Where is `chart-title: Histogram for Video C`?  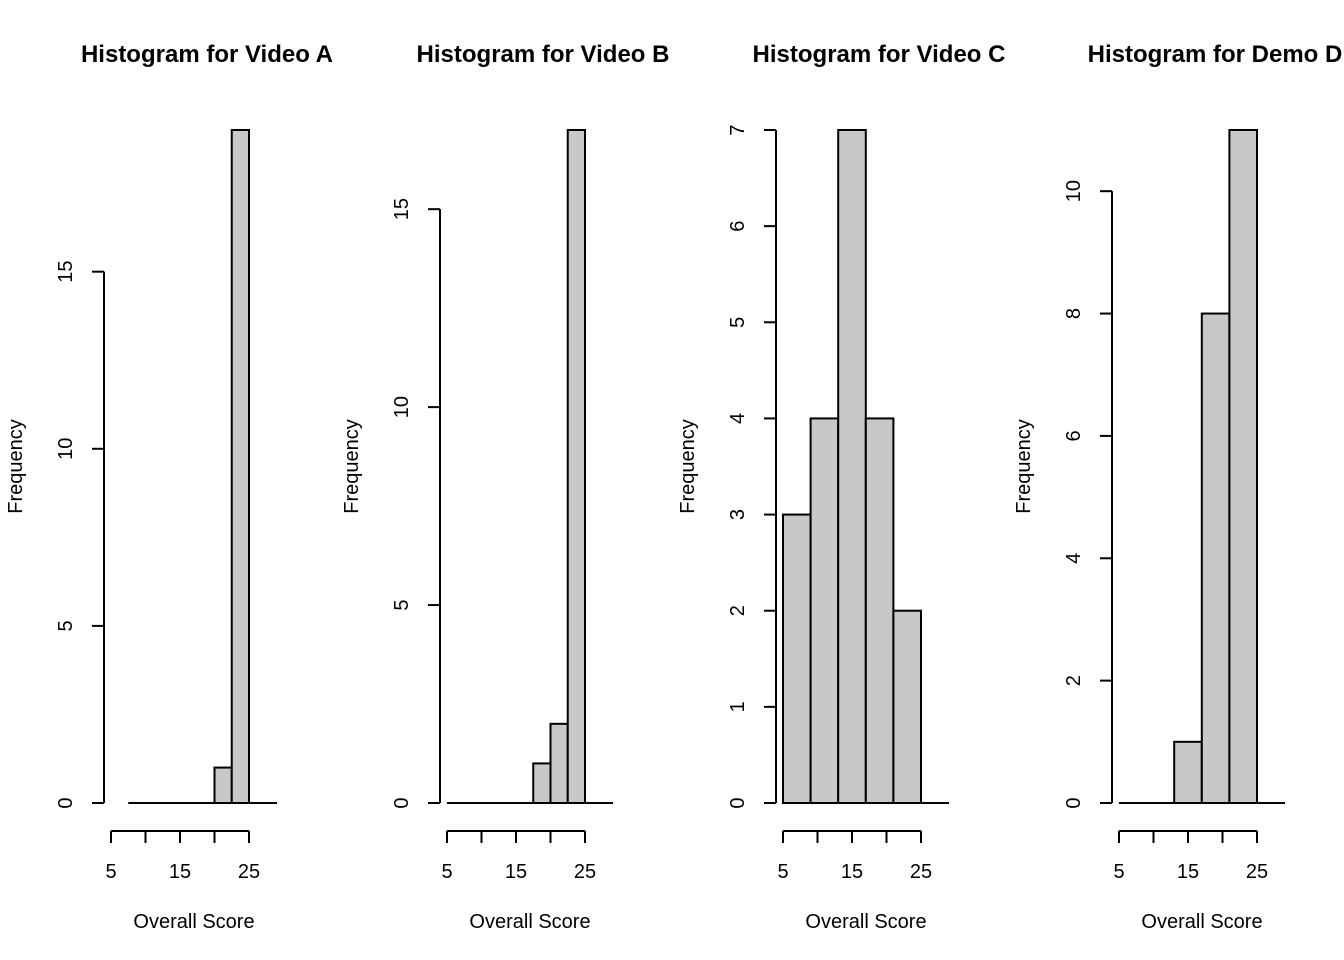 chart-title: Histogram for Video C is located at coordinates (879, 54).